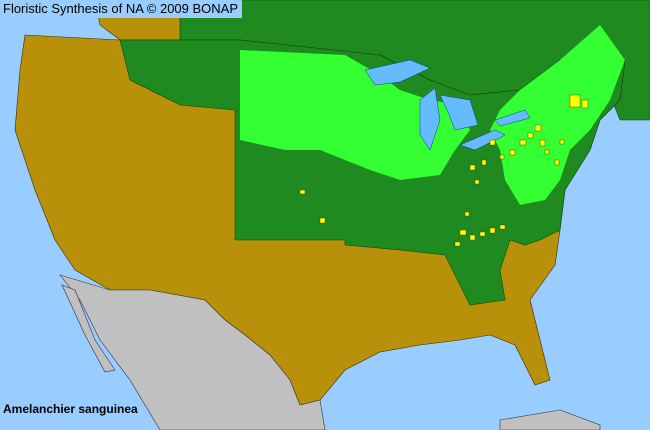 The width and height of the screenshot is (650, 430). I want to click on great-lakes, so click(447, 105).